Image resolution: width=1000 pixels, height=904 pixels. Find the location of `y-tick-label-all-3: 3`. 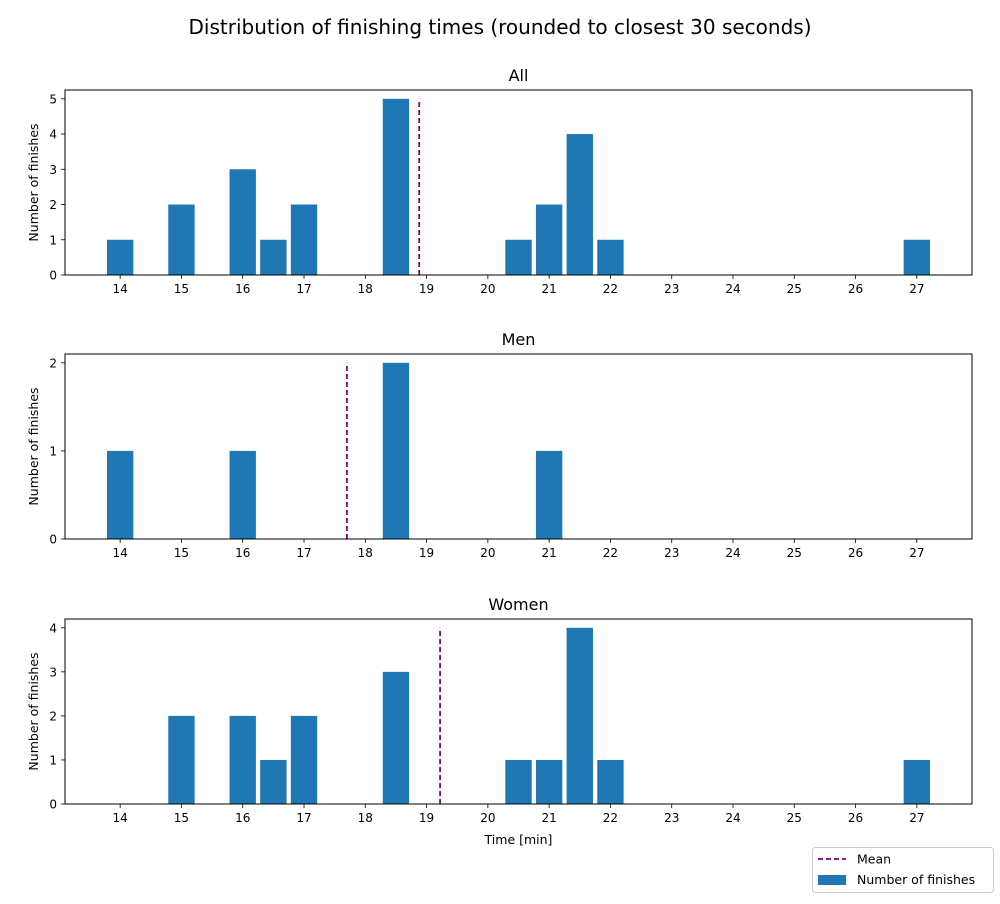

y-tick-label-all-3: 3 is located at coordinates (53, 170).